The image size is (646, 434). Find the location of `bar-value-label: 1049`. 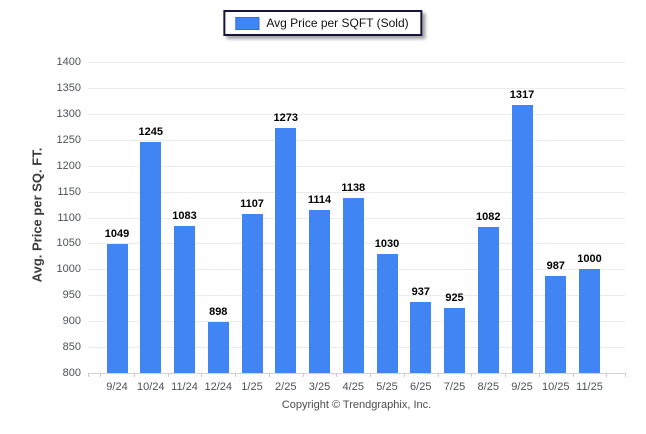

bar-value-label: 1049 is located at coordinates (117, 233).